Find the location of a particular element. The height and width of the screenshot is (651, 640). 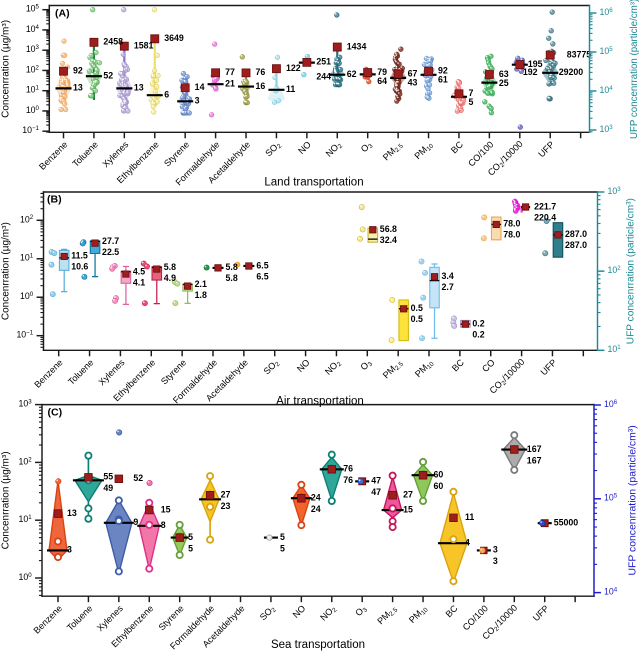

svg-text: 32.4 is located at coordinates (388, 240).